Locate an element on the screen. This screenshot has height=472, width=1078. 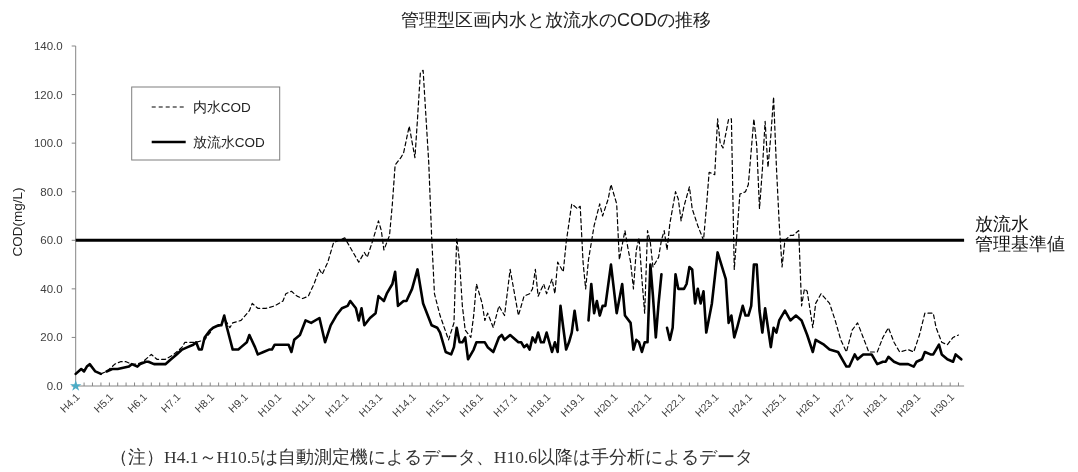
ref-line-label: 放流水管理基準値 is located at coordinates (1020, 234).